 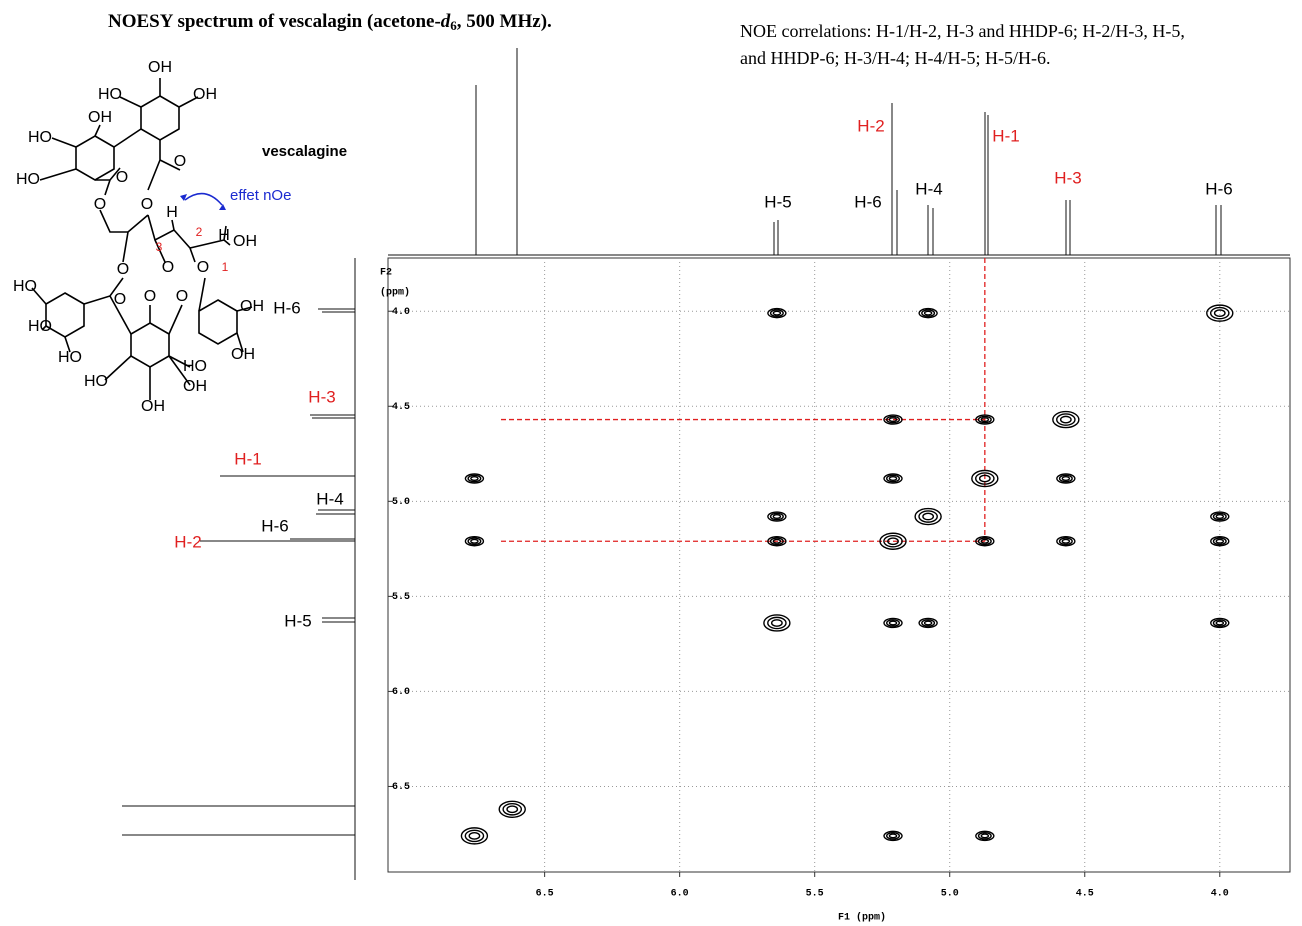 I want to click on atom-number: 2, so click(x=199, y=232).